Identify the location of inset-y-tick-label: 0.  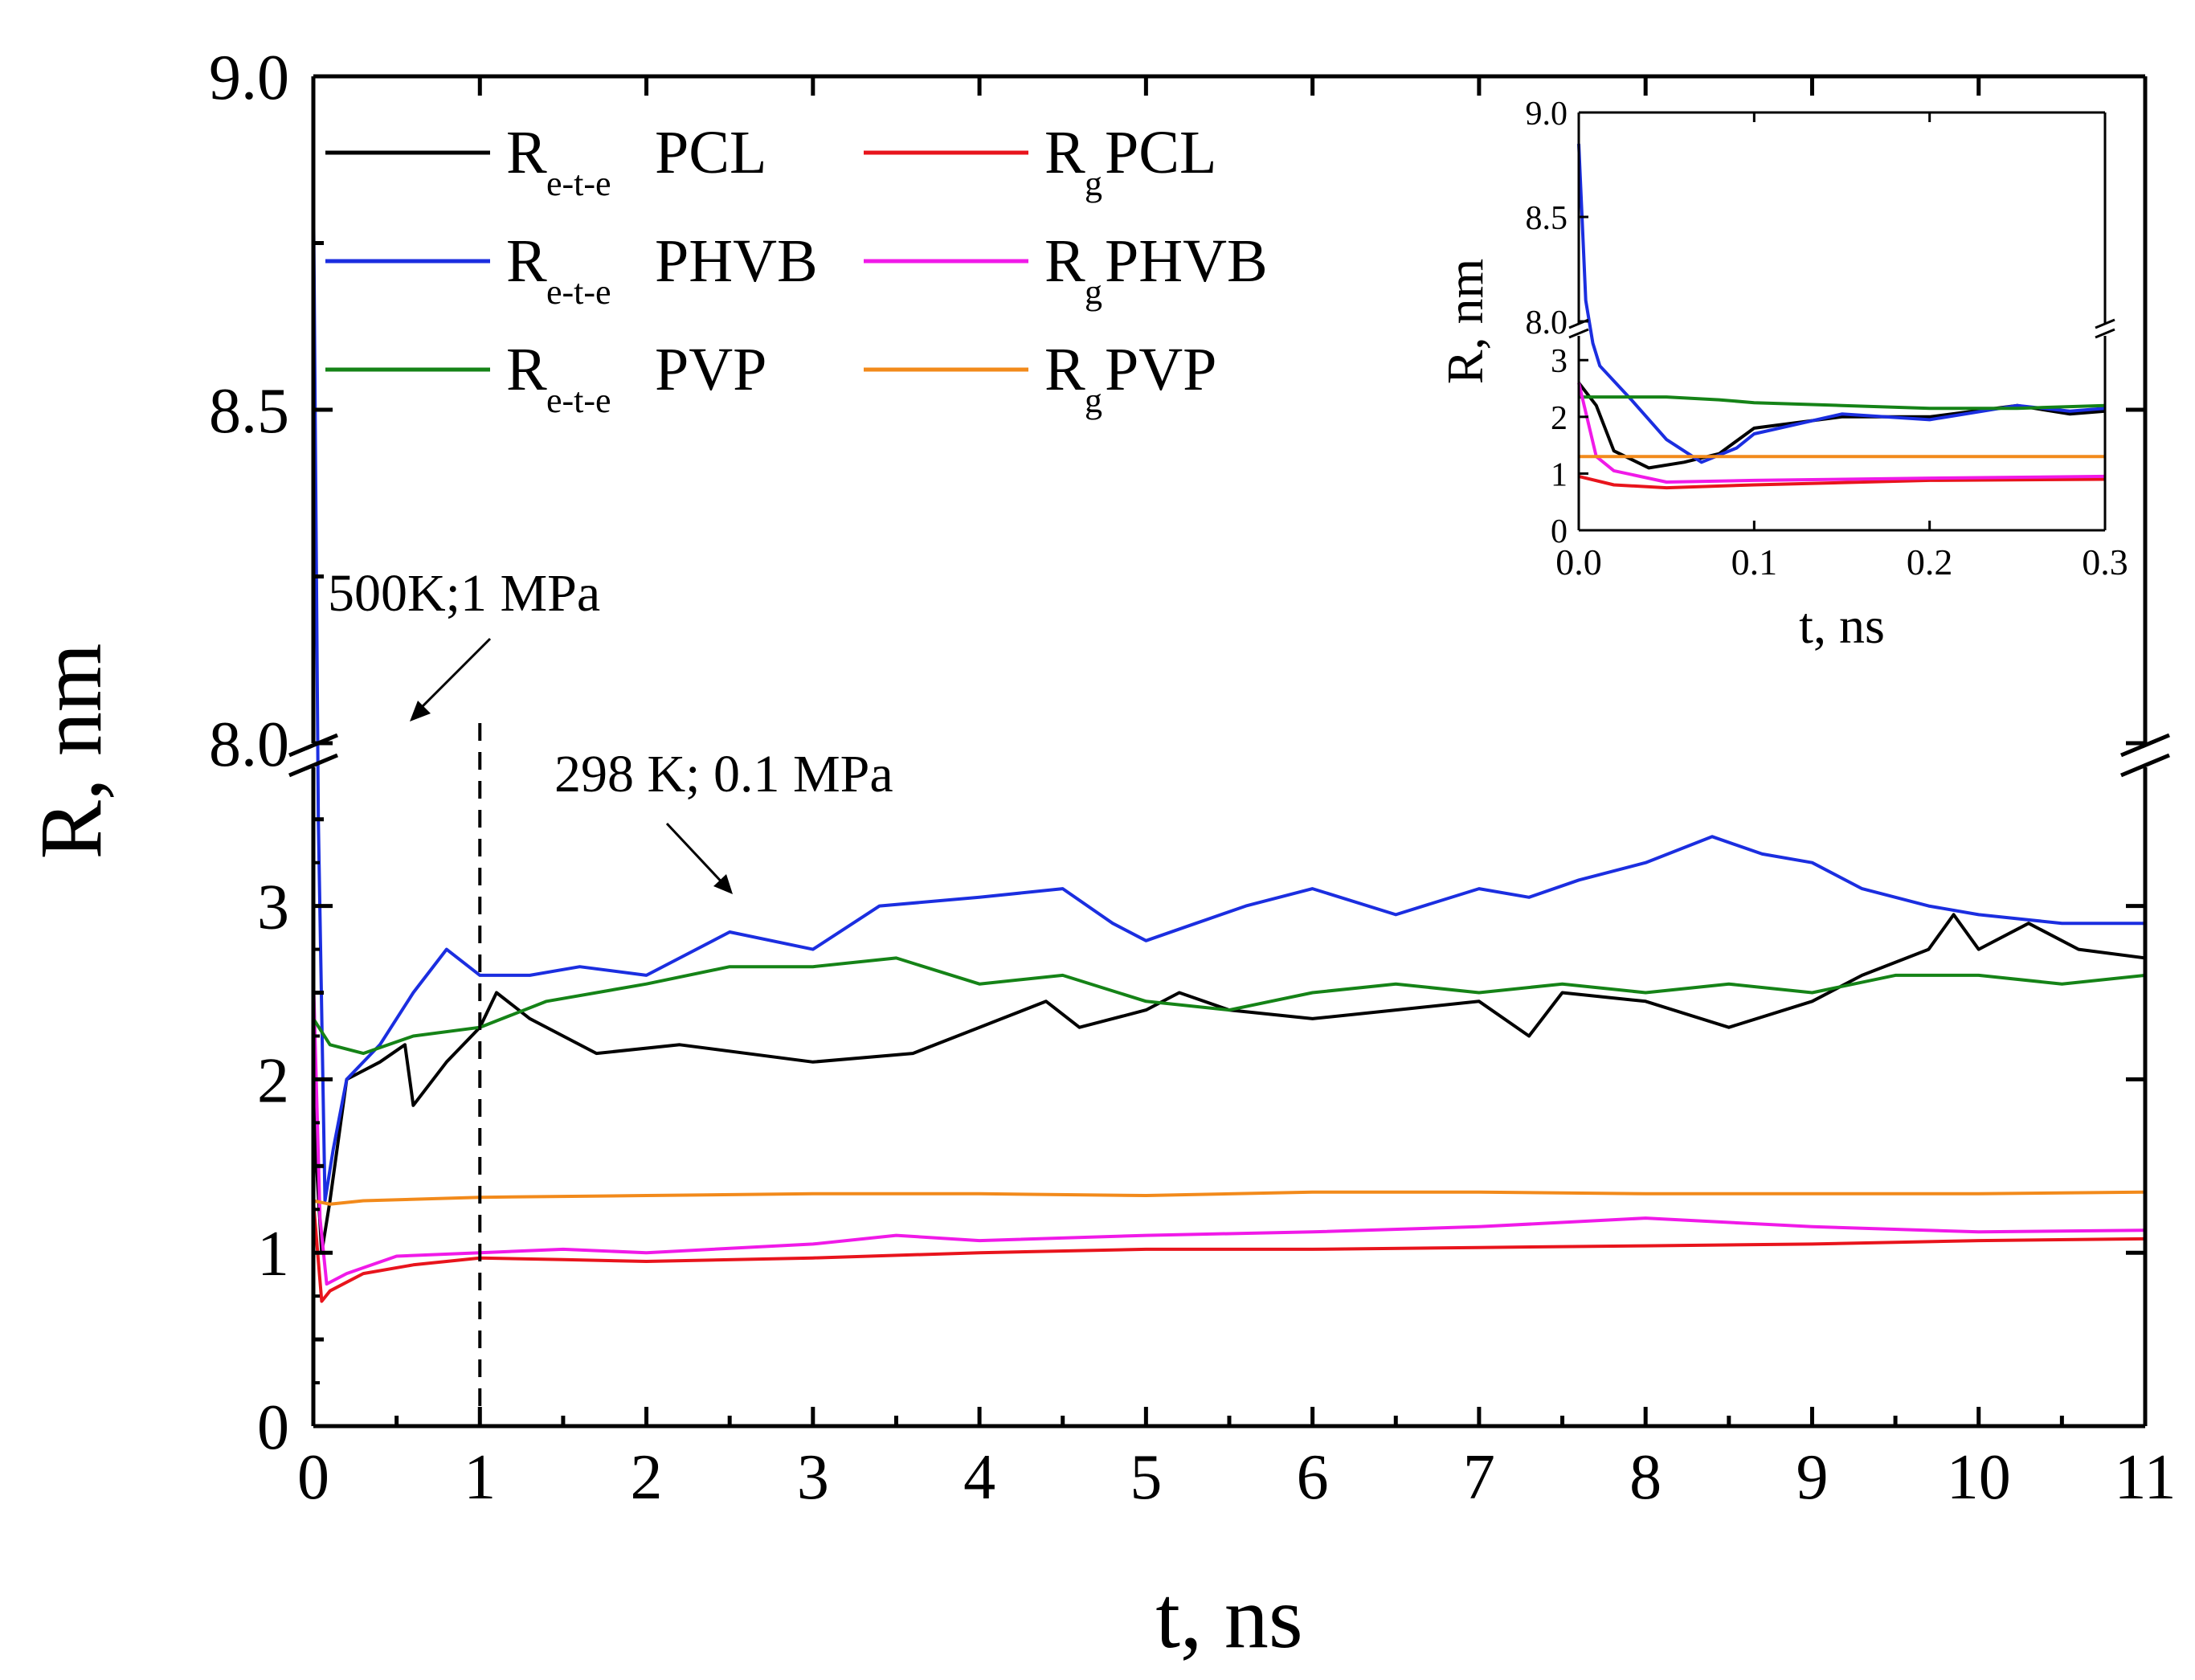
(1559, 531).